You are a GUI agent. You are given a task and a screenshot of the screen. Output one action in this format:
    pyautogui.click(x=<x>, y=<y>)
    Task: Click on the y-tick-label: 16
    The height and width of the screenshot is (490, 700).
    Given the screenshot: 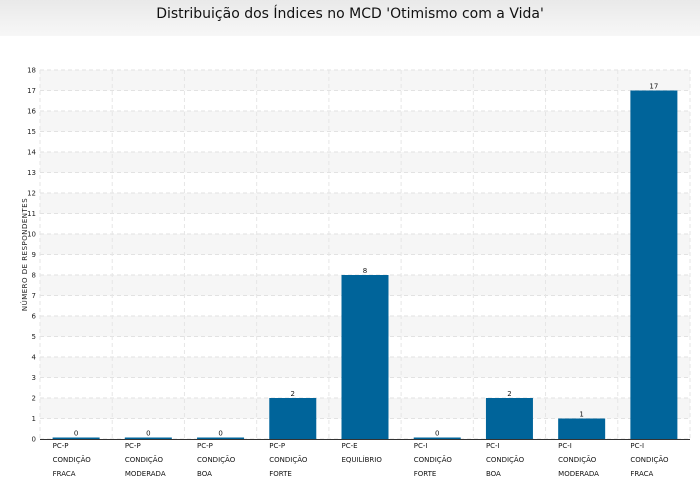 What is the action you would take?
    pyautogui.click(x=31, y=112)
    